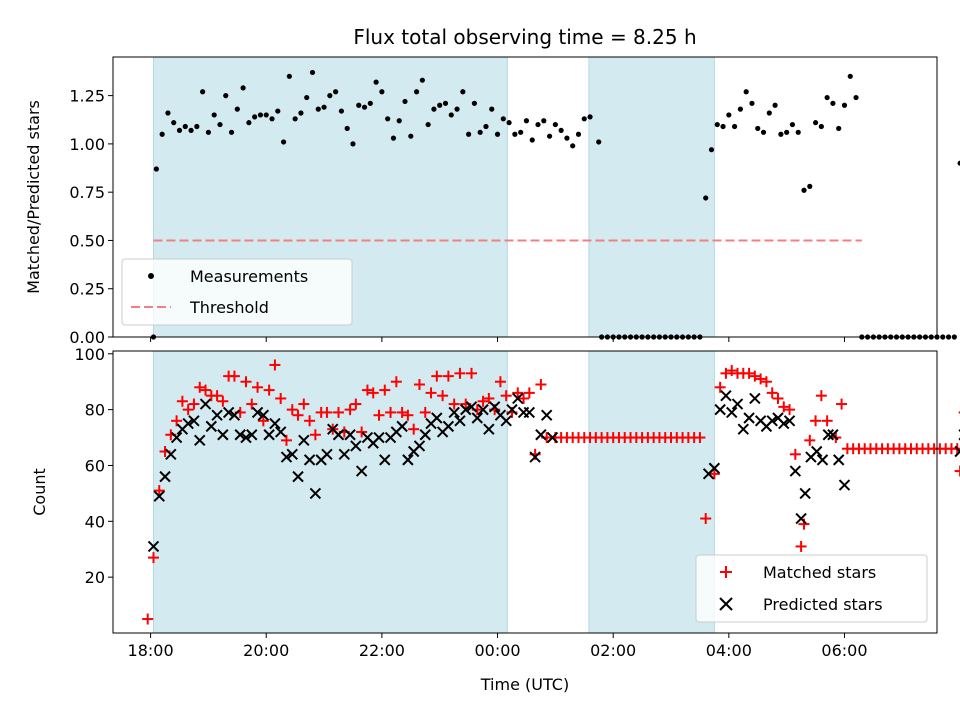 The height and width of the screenshot is (720, 960). I want to click on legend-box, so click(237, 292).